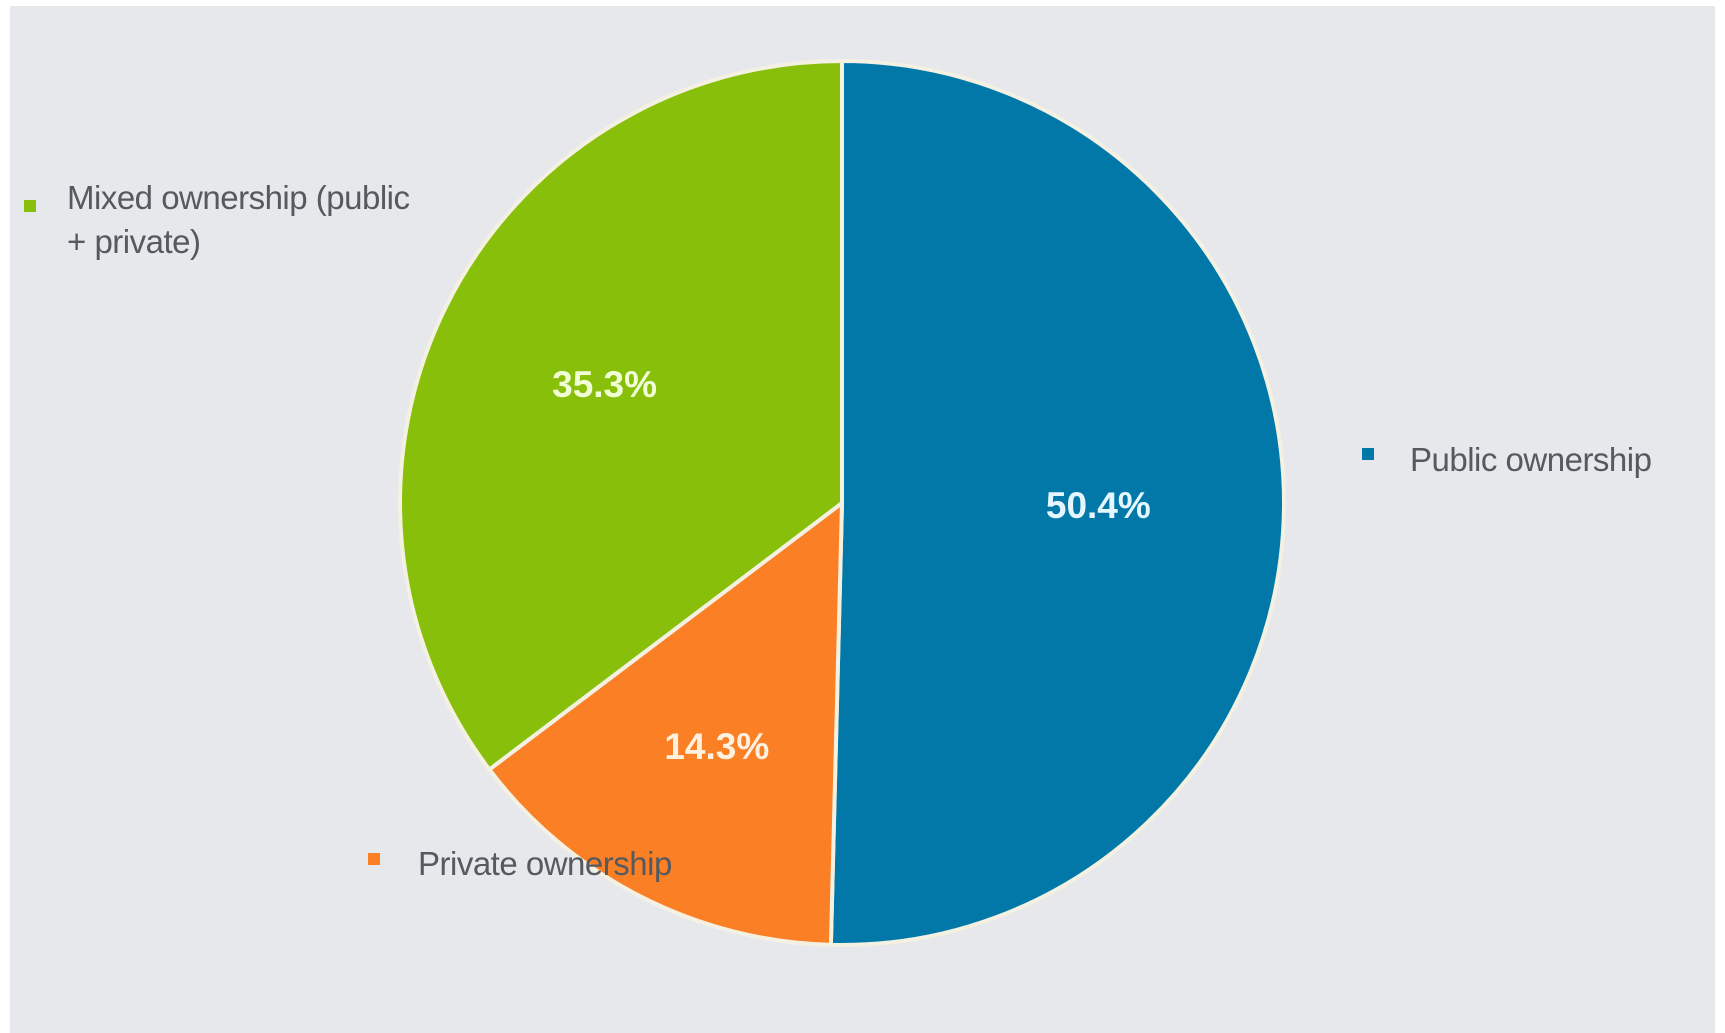  I want to click on legend-swatch-mixed, so click(30, 206).